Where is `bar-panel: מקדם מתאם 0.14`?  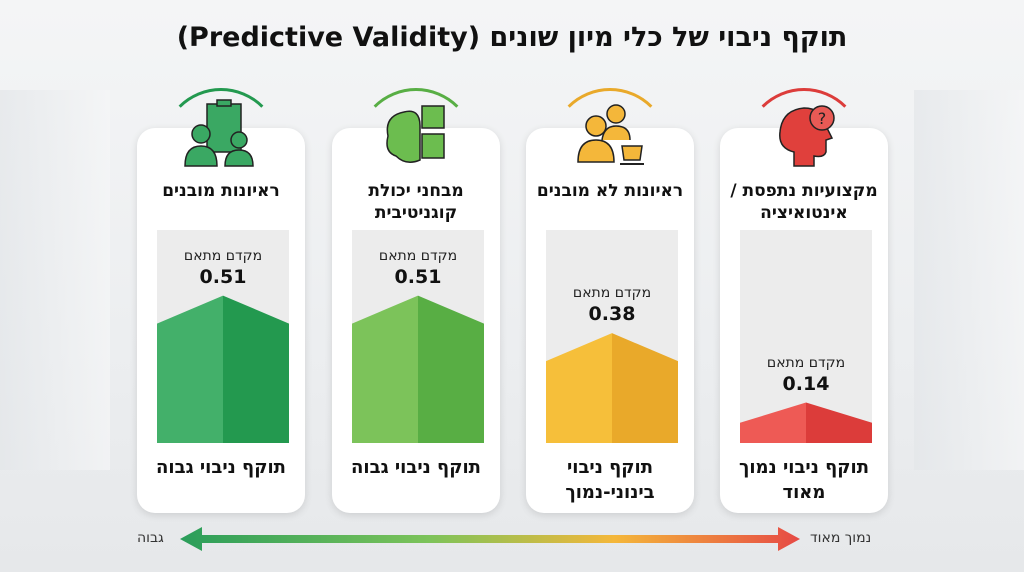
bar-panel: מקדם מתאם 0.14 is located at coordinates (806, 336).